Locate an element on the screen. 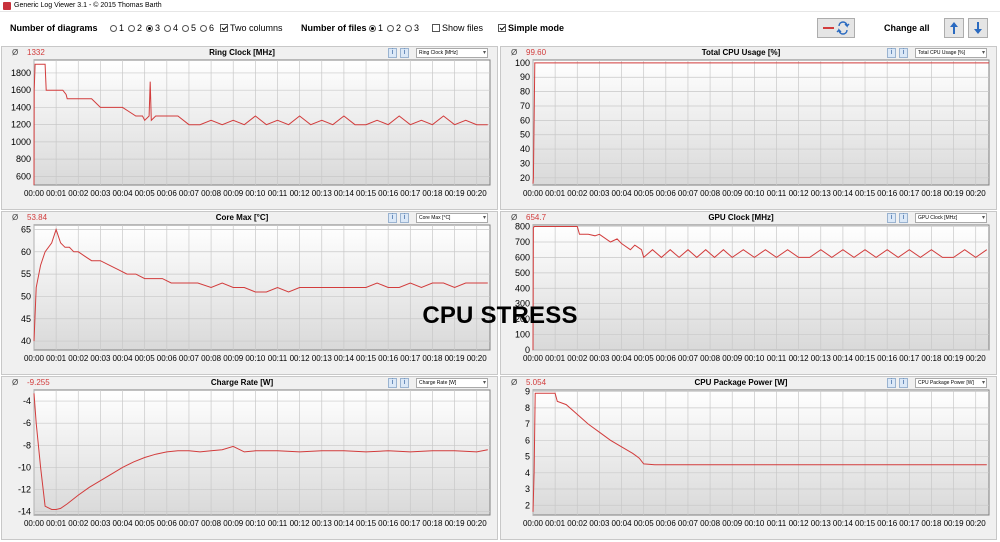  move-down-button is located at coordinates (978, 28).